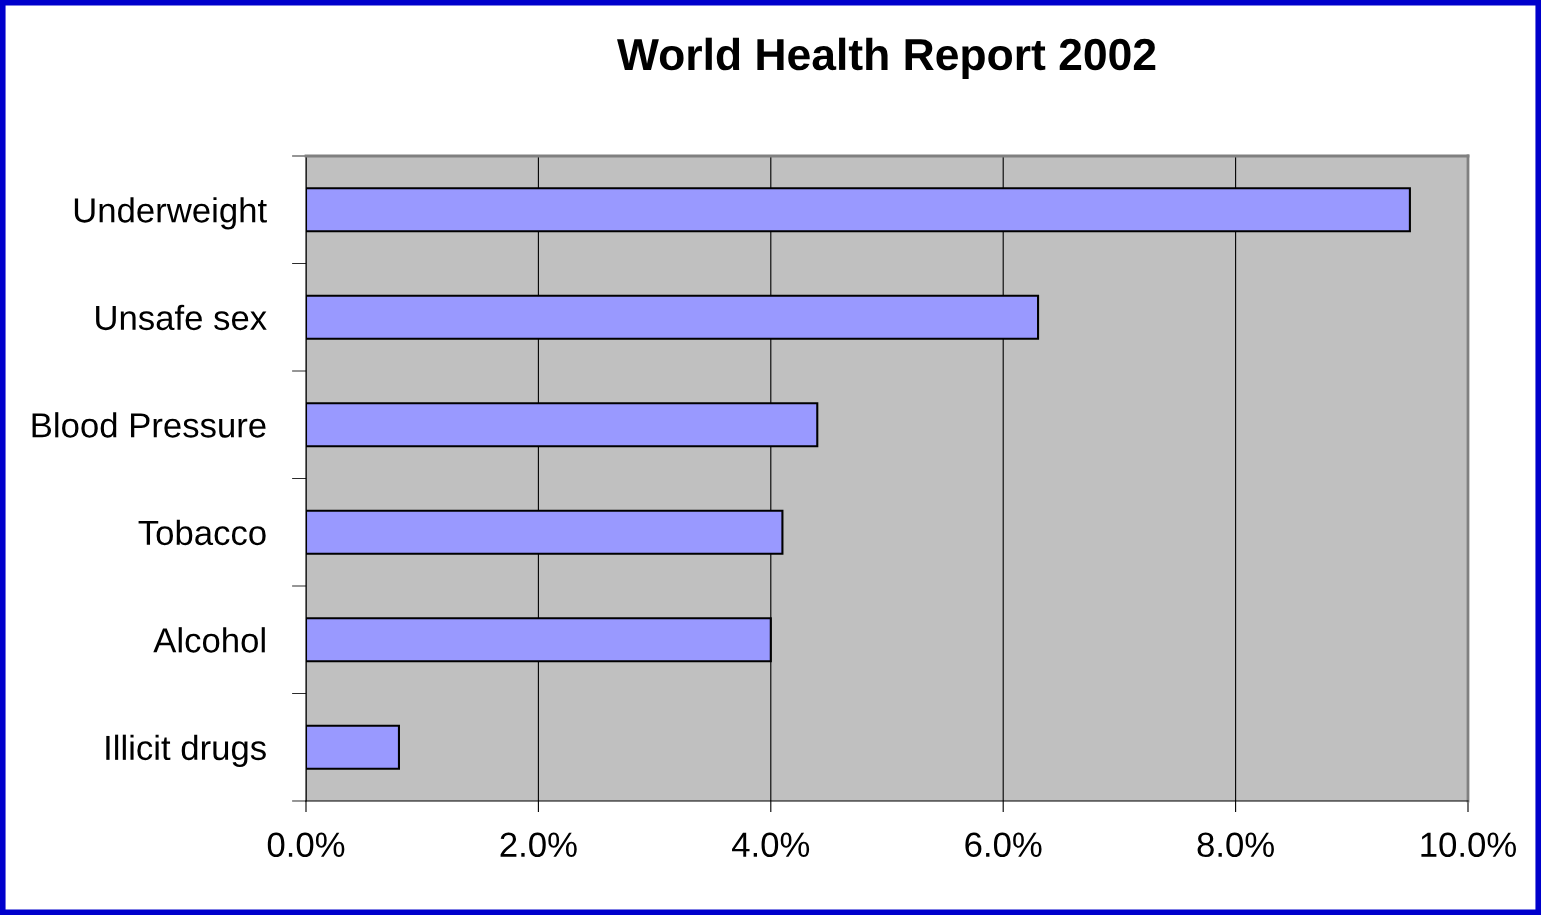 The height and width of the screenshot is (915, 1541). What do you see at coordinates (209, 640) in the screenshot?
I see `y-tick-label: Alcohol` at bounding box center [209, 640].